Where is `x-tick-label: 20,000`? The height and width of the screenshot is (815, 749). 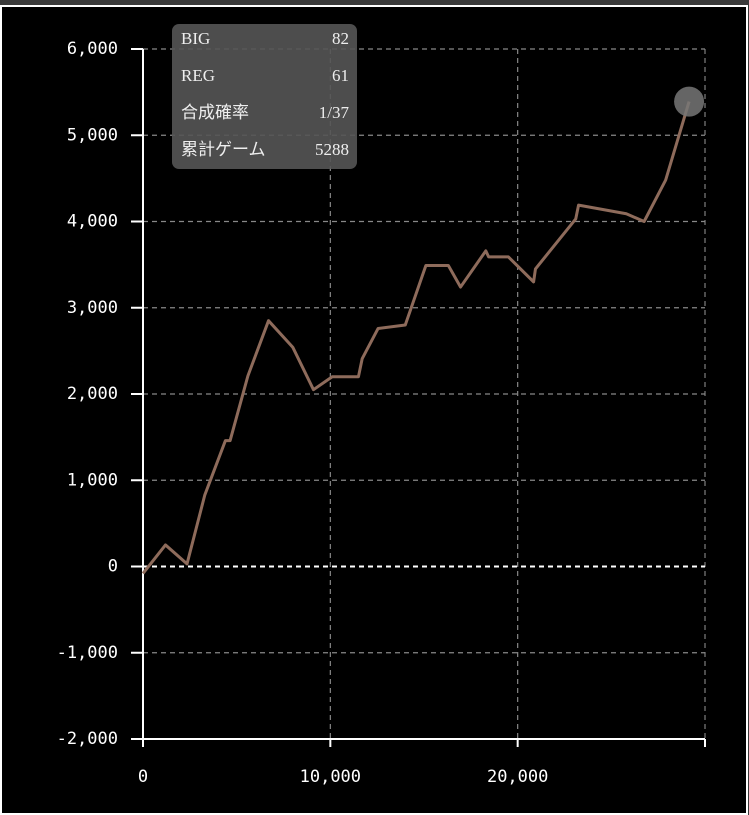
x-tick-label: 20,000 is located at coordinates (517, 777).